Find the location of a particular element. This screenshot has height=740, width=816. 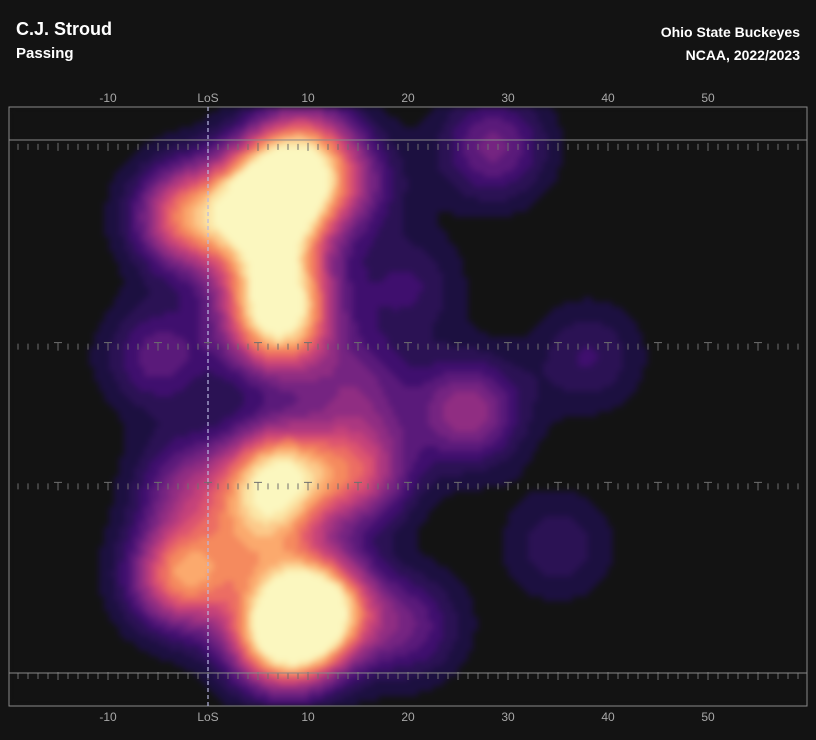

team-name: Ohio State Buckeyes is located at coordinates (730, 32).